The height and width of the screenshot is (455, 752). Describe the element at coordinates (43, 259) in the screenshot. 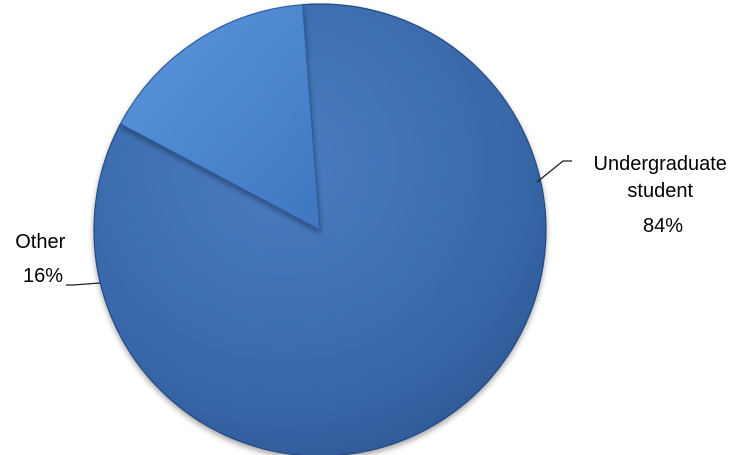

I see `svg-text: Other 16%` at that location.